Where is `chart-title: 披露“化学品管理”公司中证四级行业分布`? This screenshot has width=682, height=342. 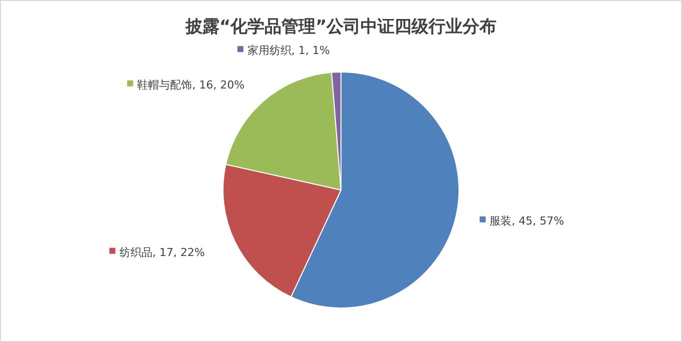 chart-title: 披露“化学品管理”公司中证四级行业分布 is located at coordinates (340, 27).